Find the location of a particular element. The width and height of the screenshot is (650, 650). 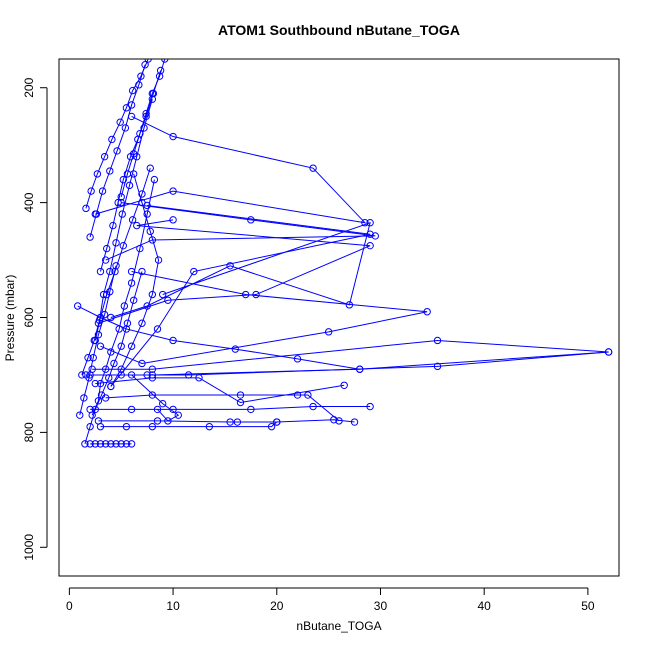

y-tick-label: 400 is located at coordinates (29, 202).